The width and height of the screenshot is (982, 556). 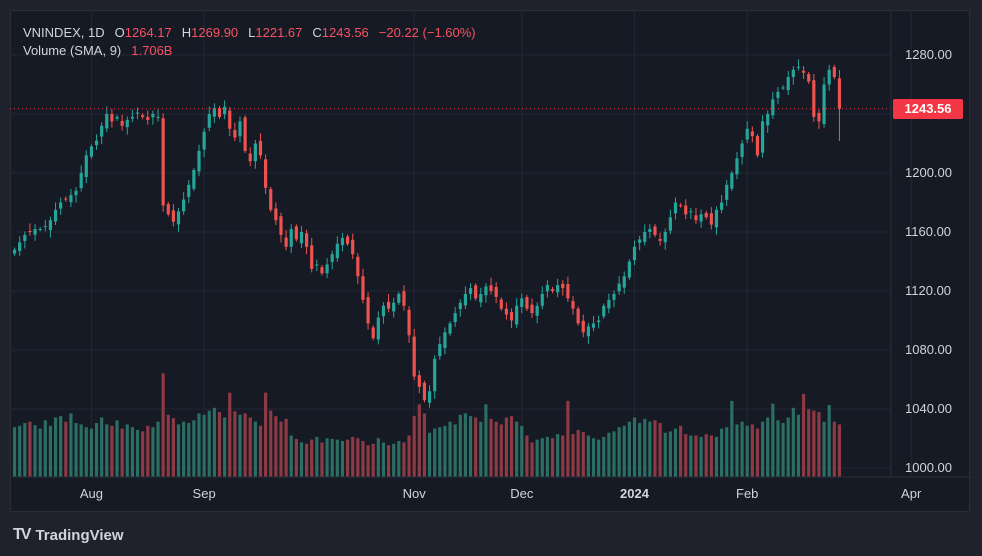 I want to click on time-axis-tick: Apr, so click(x=911, y=493).